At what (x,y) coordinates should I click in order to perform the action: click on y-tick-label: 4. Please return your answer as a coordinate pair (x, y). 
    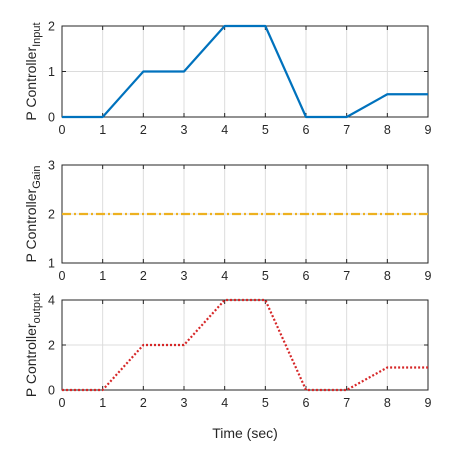
    Looking at the image, I should click on (51, 301).